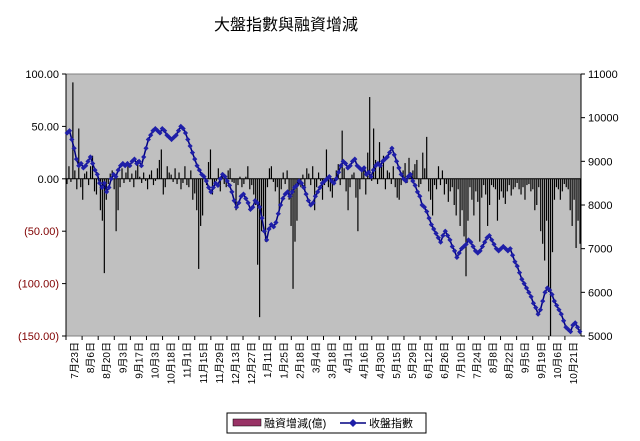 The width and height of the screenshot is (640, 441). I want to click on x-tick-label: 8月6日, so click(91, 357).